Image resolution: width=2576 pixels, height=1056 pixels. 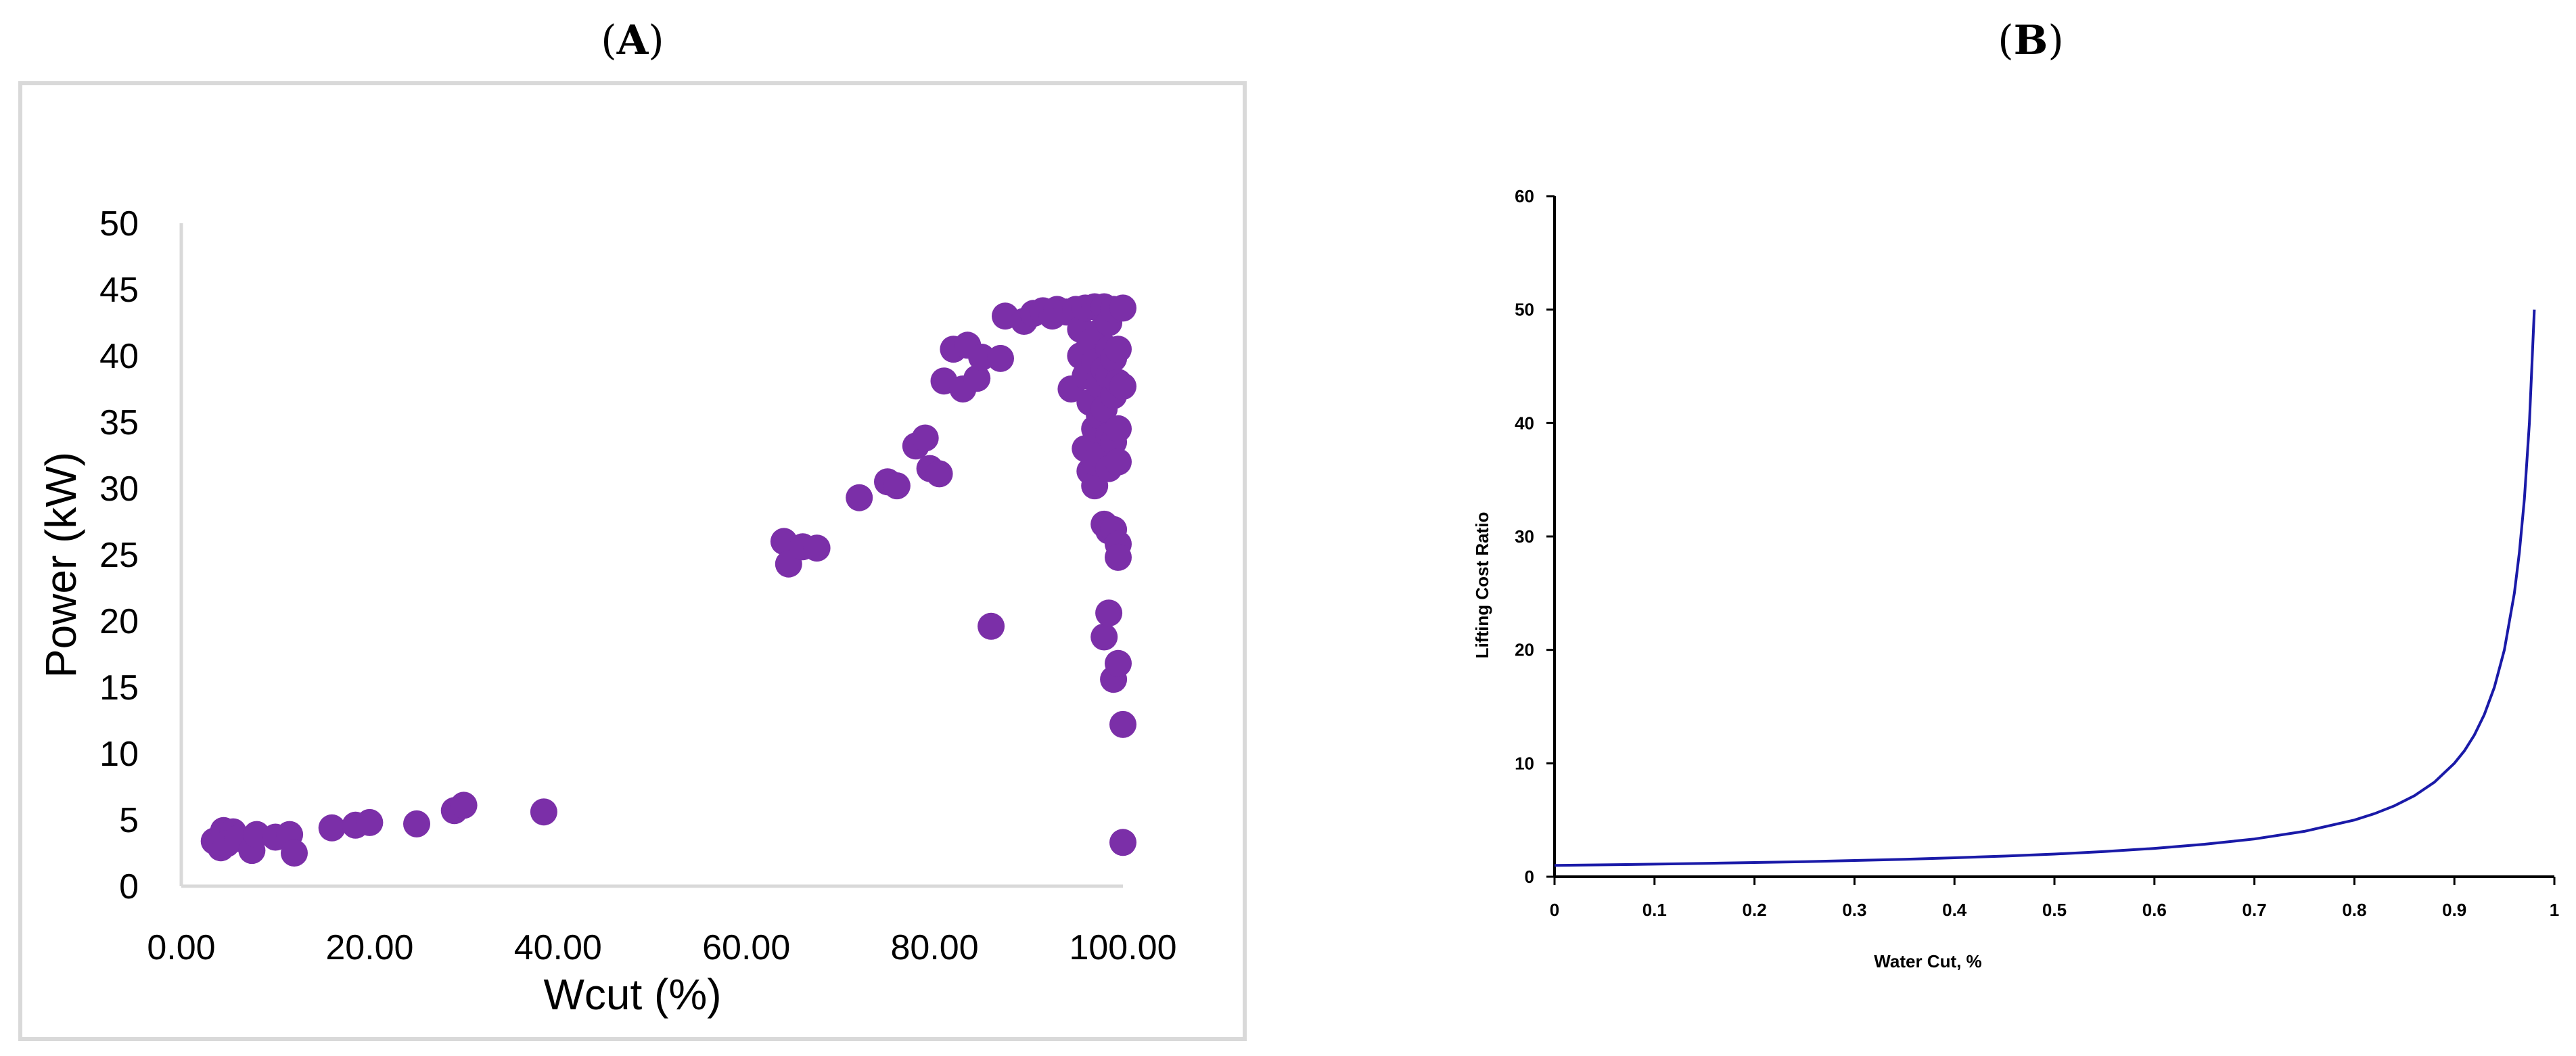 What do you see at coordinates (558, 948) in the screenshot?
I see `scatter-x-tick-label: 40.00` at bounding box center [558, 948].